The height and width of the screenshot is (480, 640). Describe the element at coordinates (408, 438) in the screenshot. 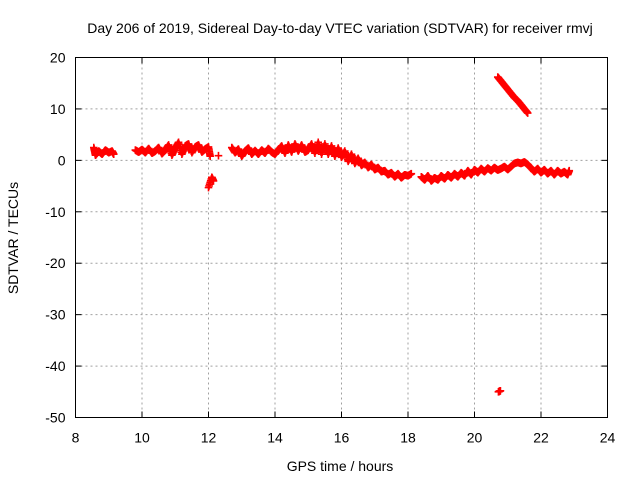

I see `x-tick-label: 18` at that location.